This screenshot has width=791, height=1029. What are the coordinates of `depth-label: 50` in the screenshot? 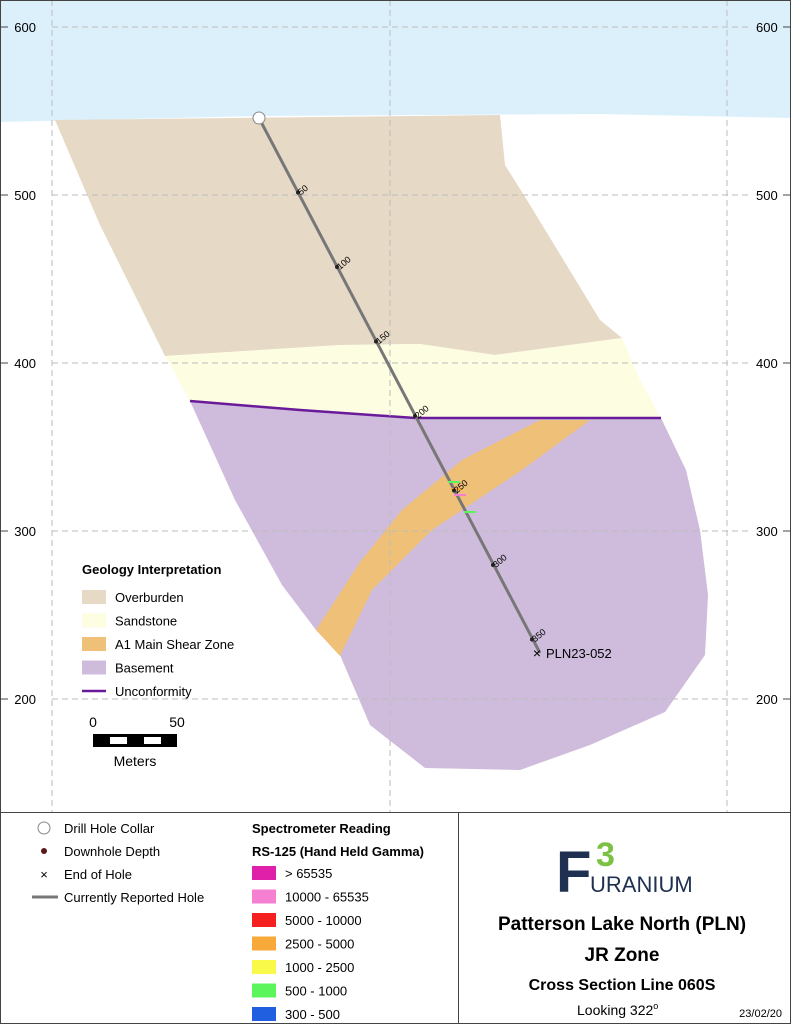 It's located at (303, 190).